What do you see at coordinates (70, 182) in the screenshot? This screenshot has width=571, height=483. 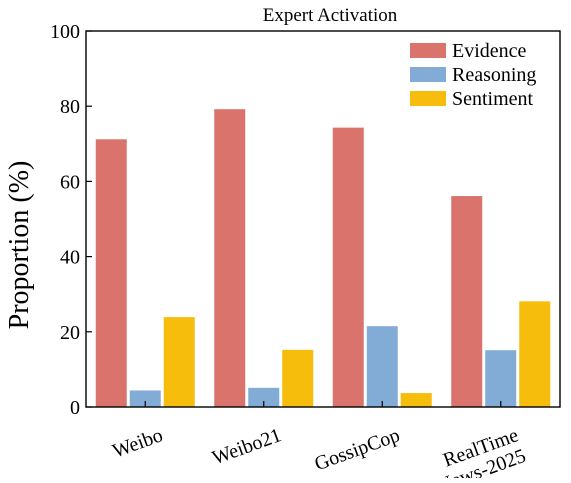 I see `y-tick-label: 60` at bounding box center [70, 182].